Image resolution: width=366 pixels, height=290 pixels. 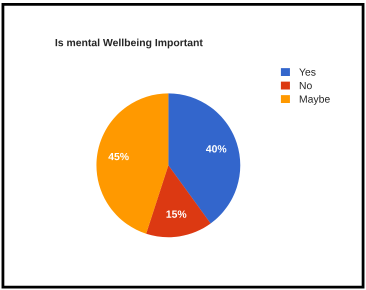 I want to click on legend-label: Maybe, so click(x=315, y=100).